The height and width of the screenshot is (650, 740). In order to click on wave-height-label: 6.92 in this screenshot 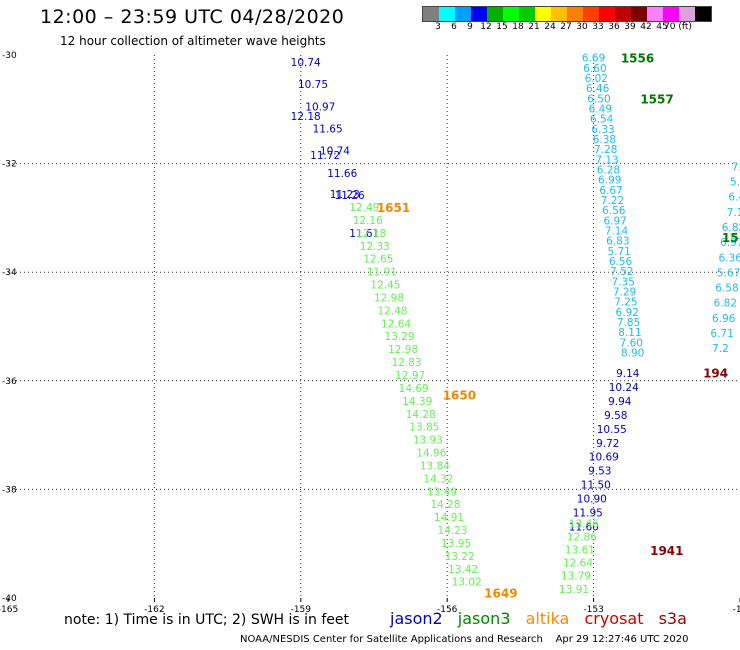, I will do `click(627, 313)`.